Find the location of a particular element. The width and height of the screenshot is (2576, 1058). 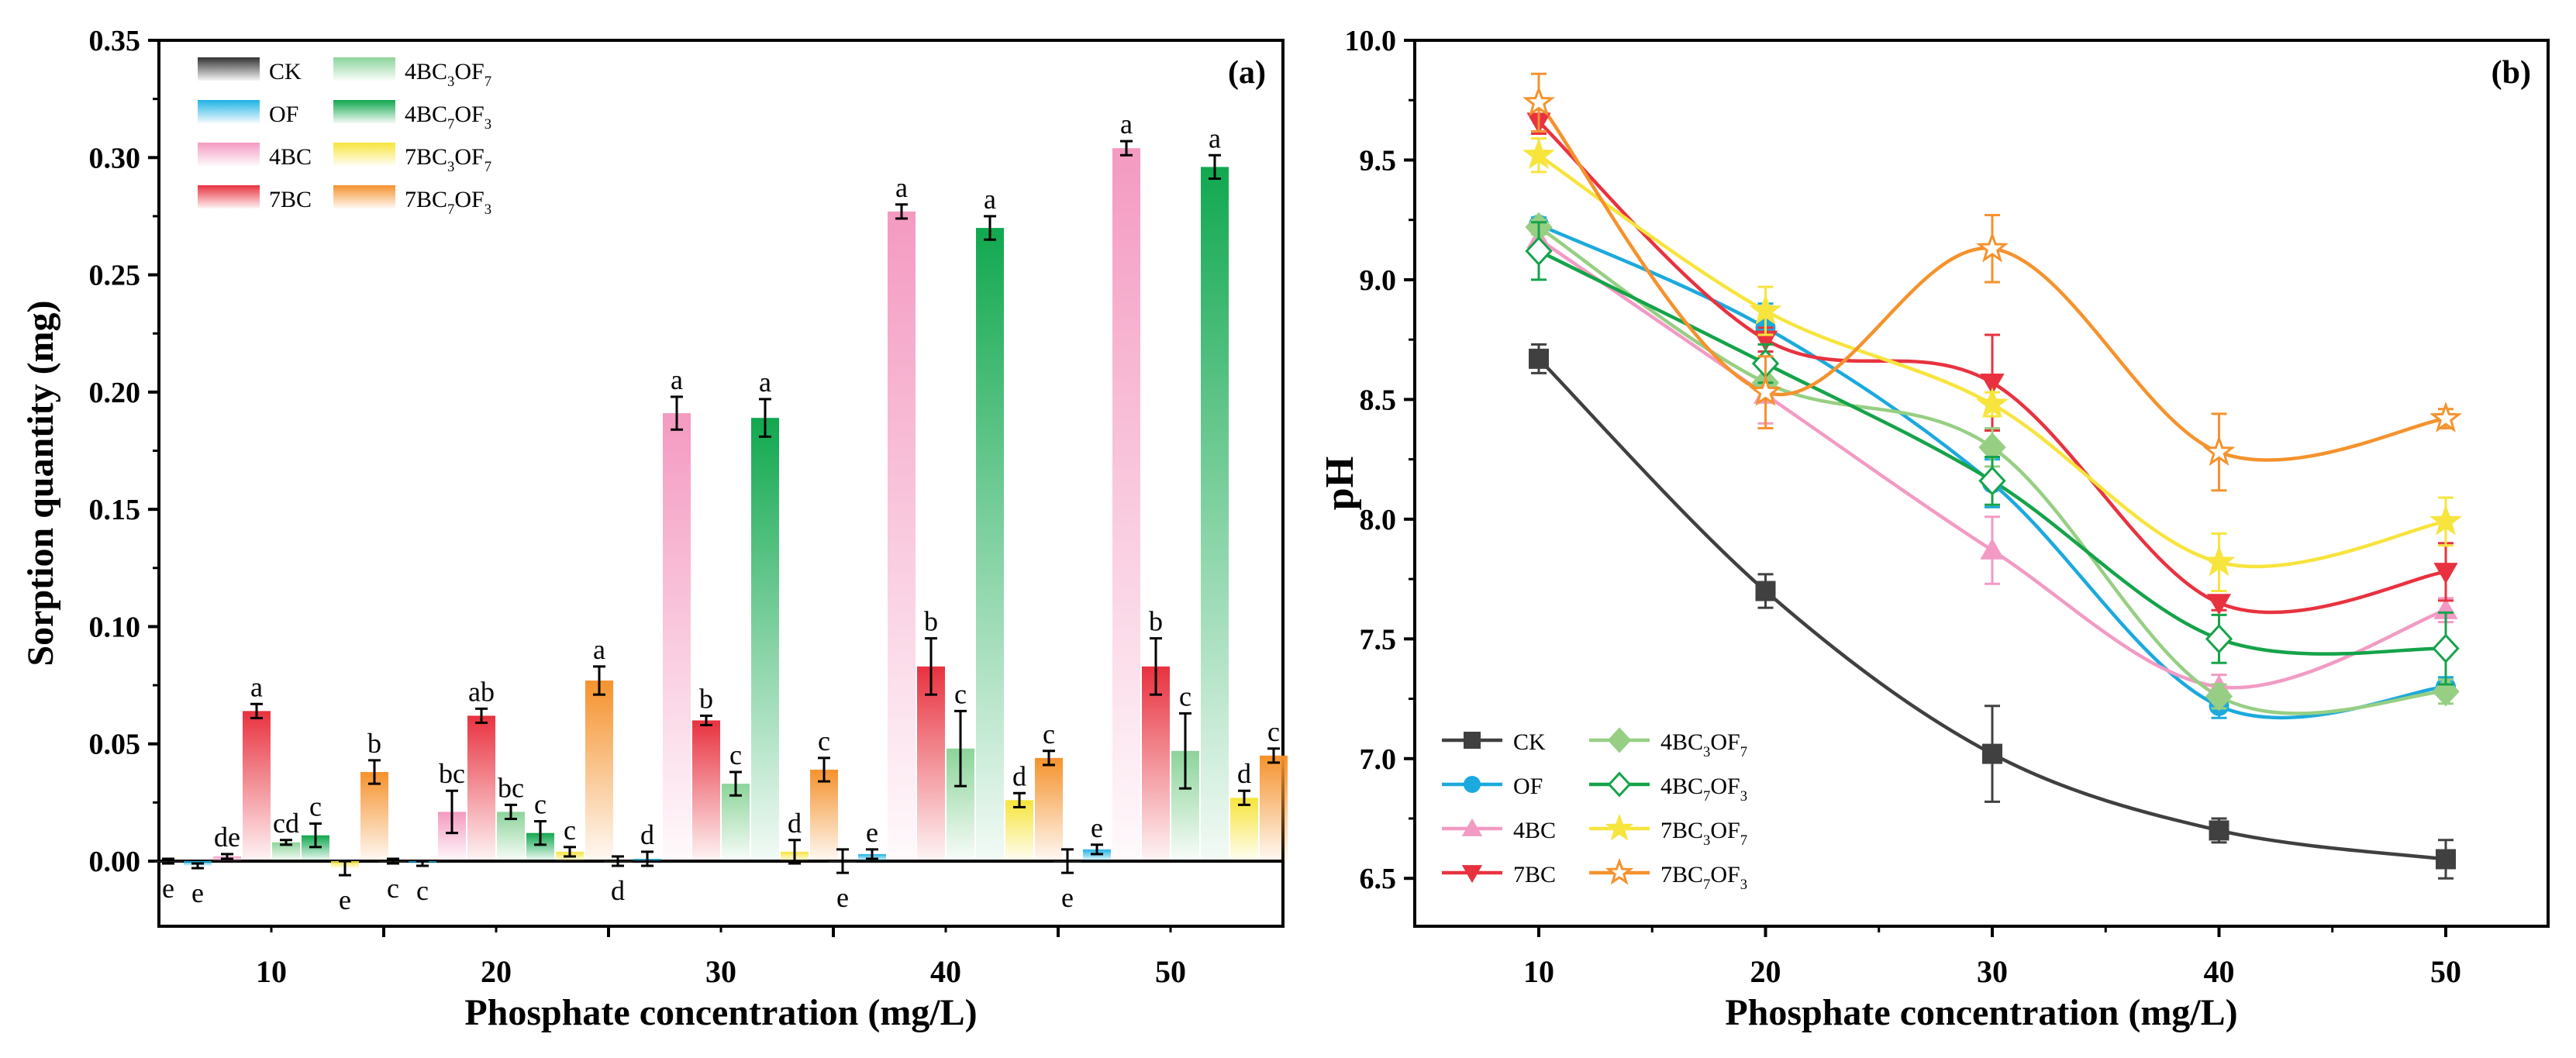

significance-label-7BC7OF3-40: c is located at coordinates (1049, 734).